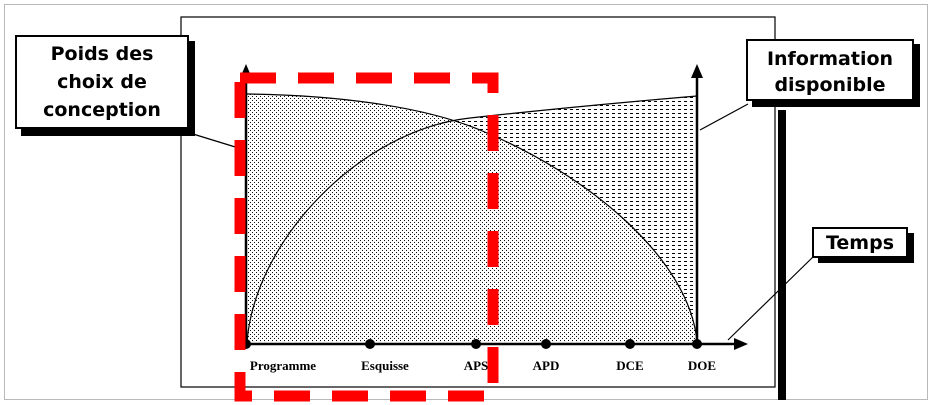 This screenshot has width=932, height=405. I want to click on callout-design-weight: Poids des choix de conception, so click(105, 85).